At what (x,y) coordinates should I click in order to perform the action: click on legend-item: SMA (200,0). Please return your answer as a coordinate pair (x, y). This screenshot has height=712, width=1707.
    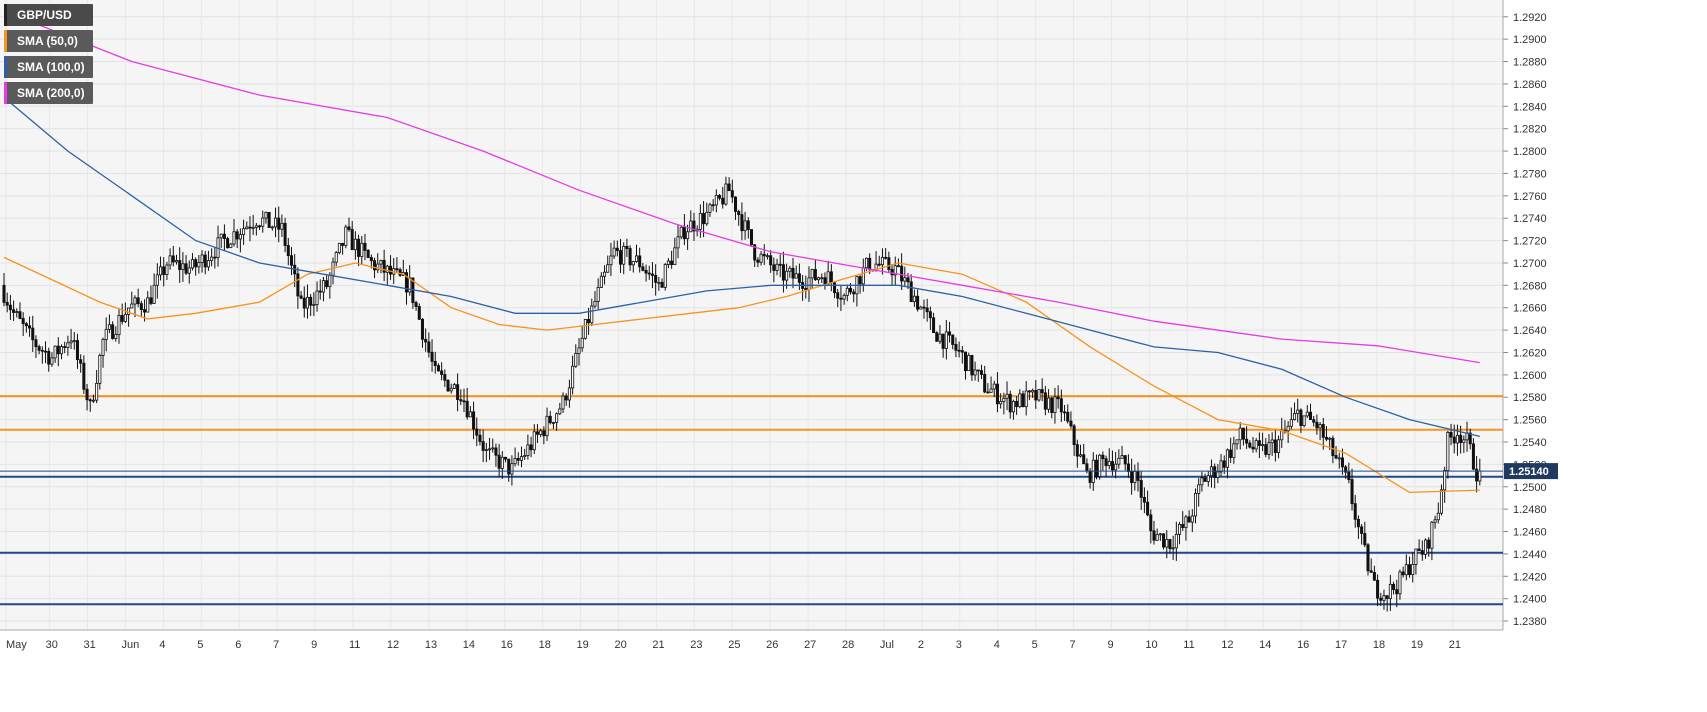
    Looking at the image, I should click on (48, 93).